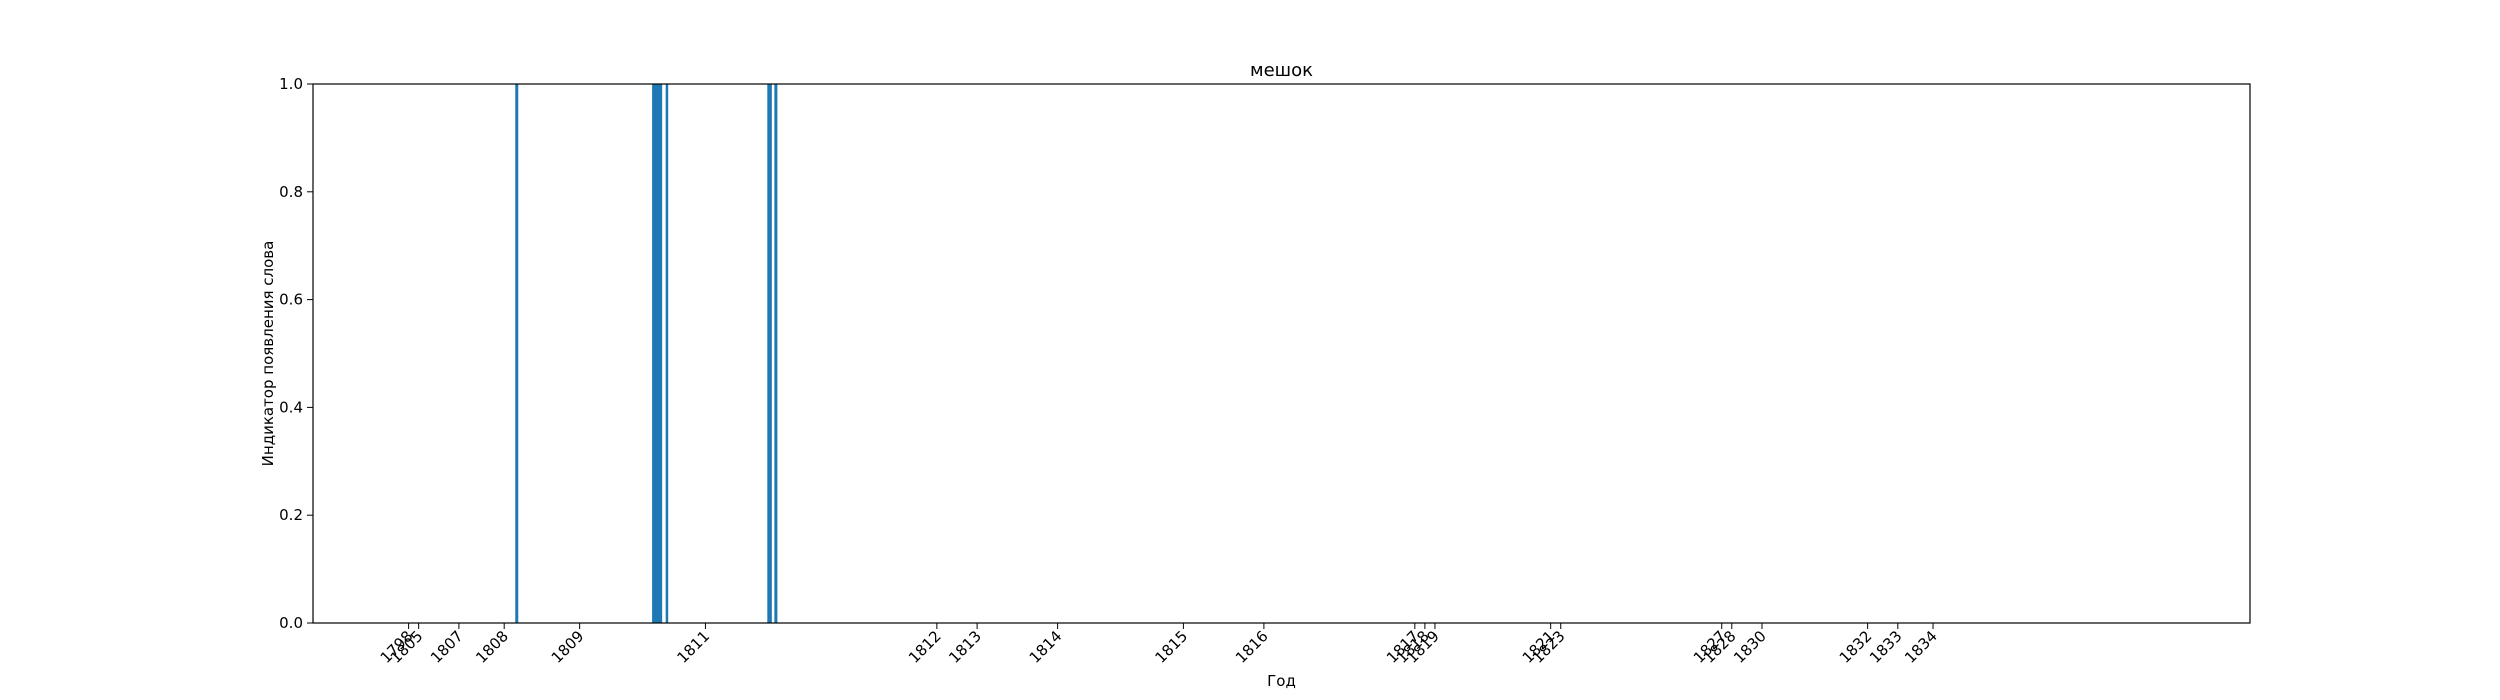  I want to click on y-tick-label: 0.8, so click(291, 192).